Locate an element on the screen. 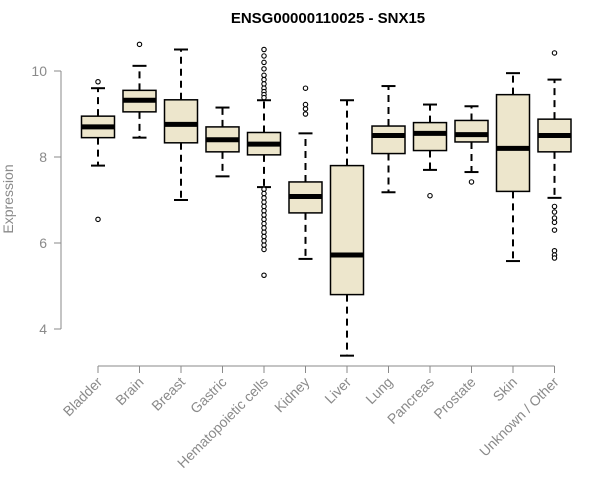  y-axis-label: Expression is located at coordinates (8, 198).